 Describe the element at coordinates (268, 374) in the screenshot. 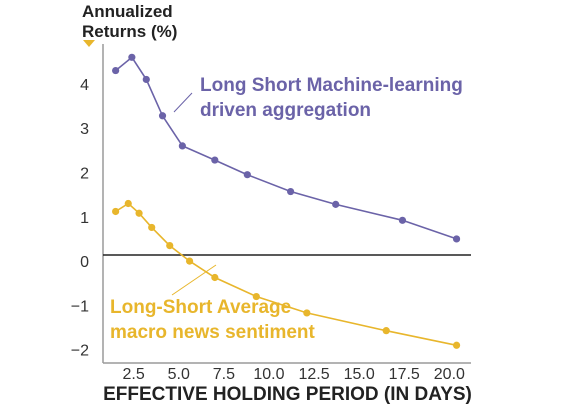

I see `x-tick-label: 10.0` at that location.